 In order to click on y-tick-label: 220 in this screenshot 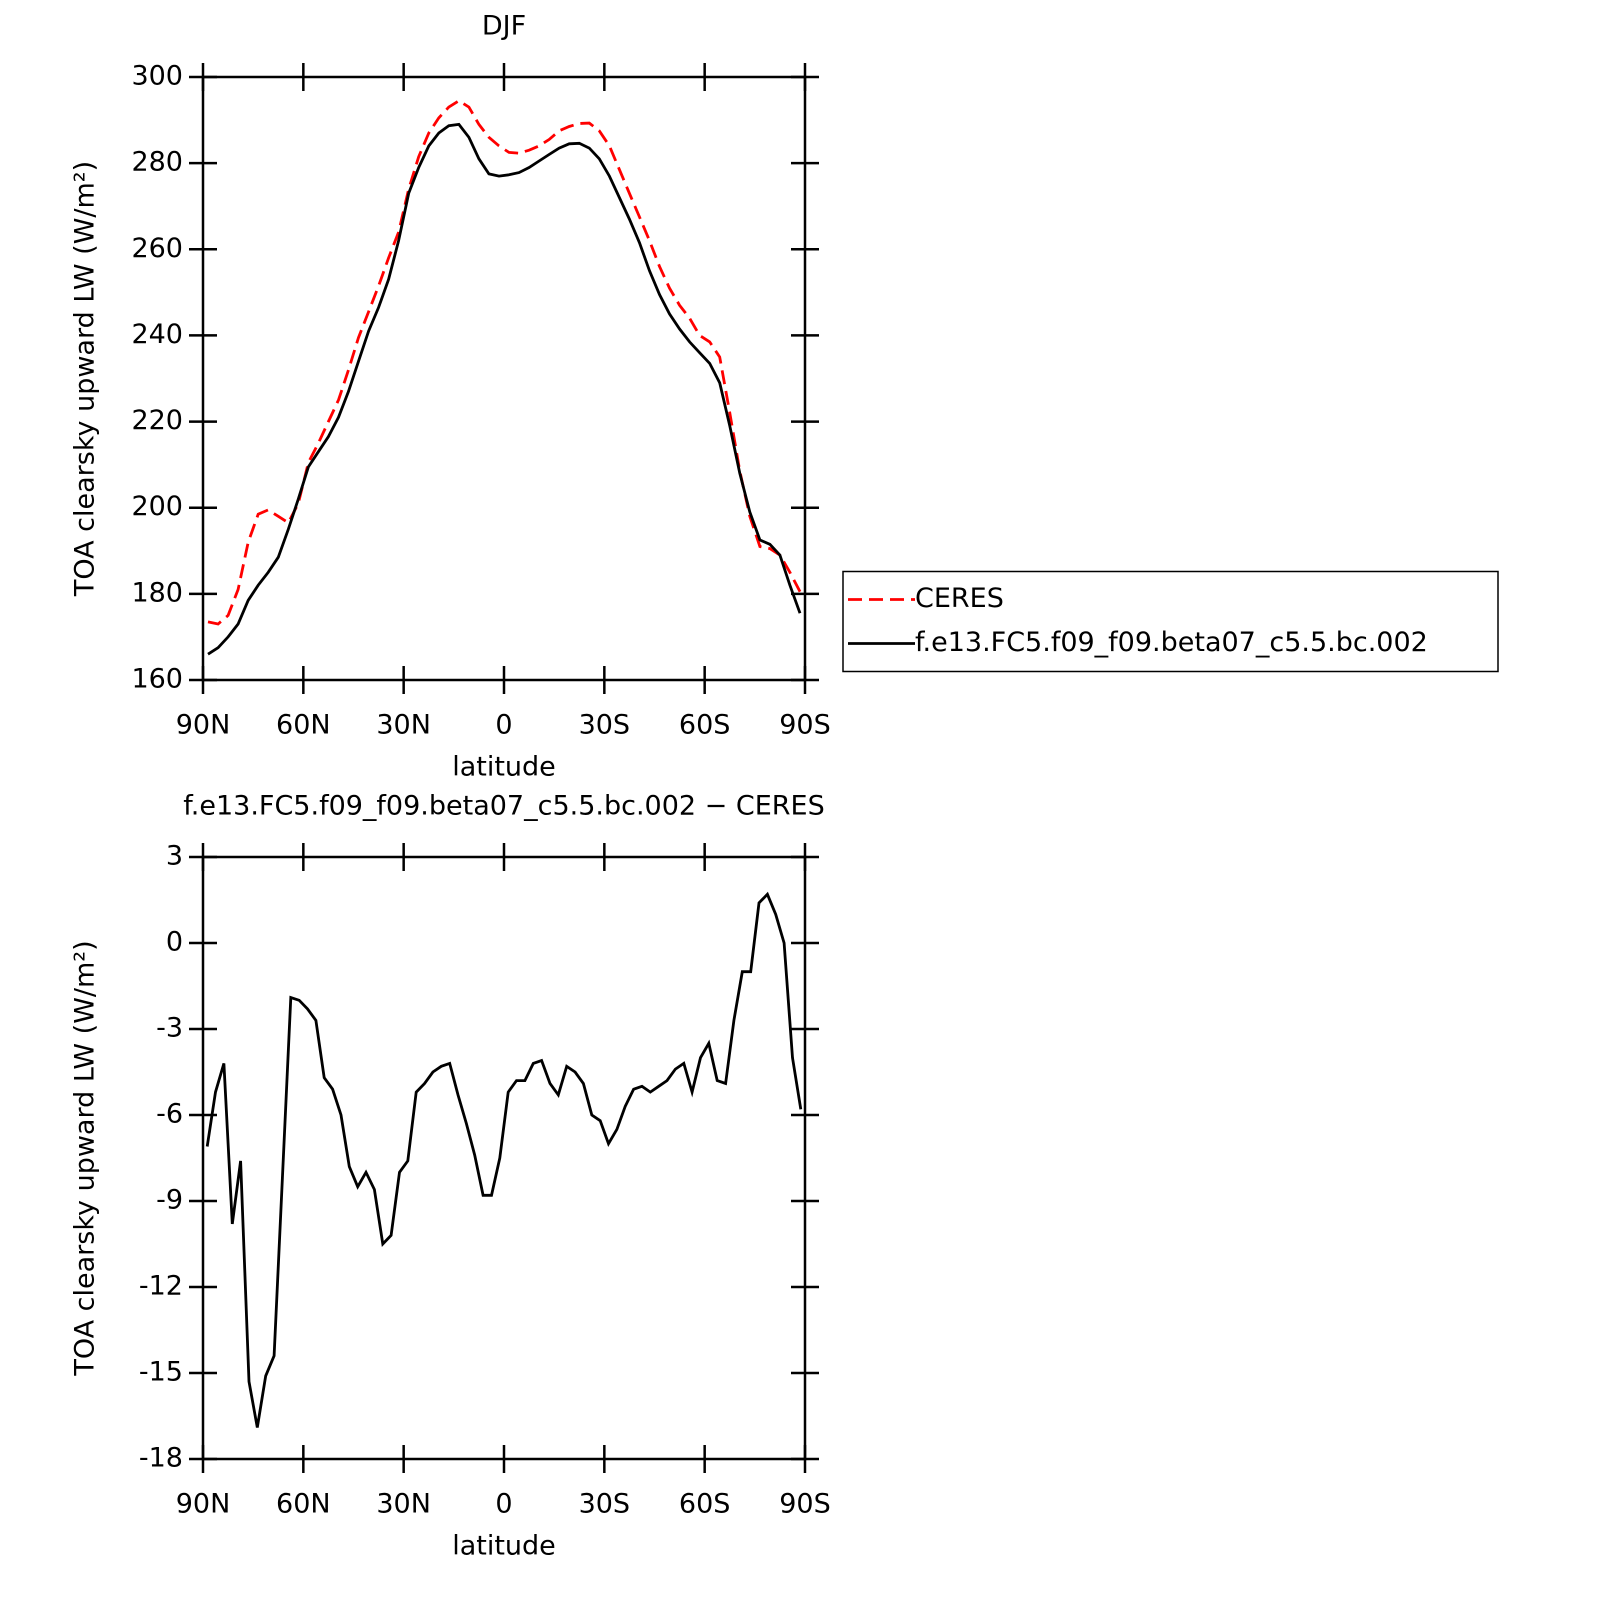, I will do `click(157, 420)`.